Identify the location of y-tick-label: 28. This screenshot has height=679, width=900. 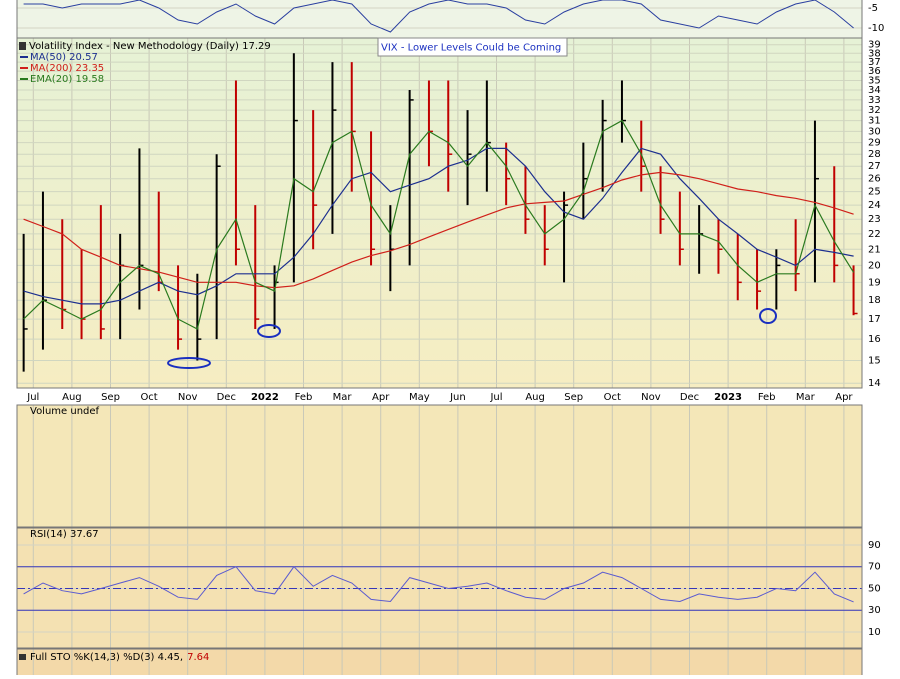
(874, 154).